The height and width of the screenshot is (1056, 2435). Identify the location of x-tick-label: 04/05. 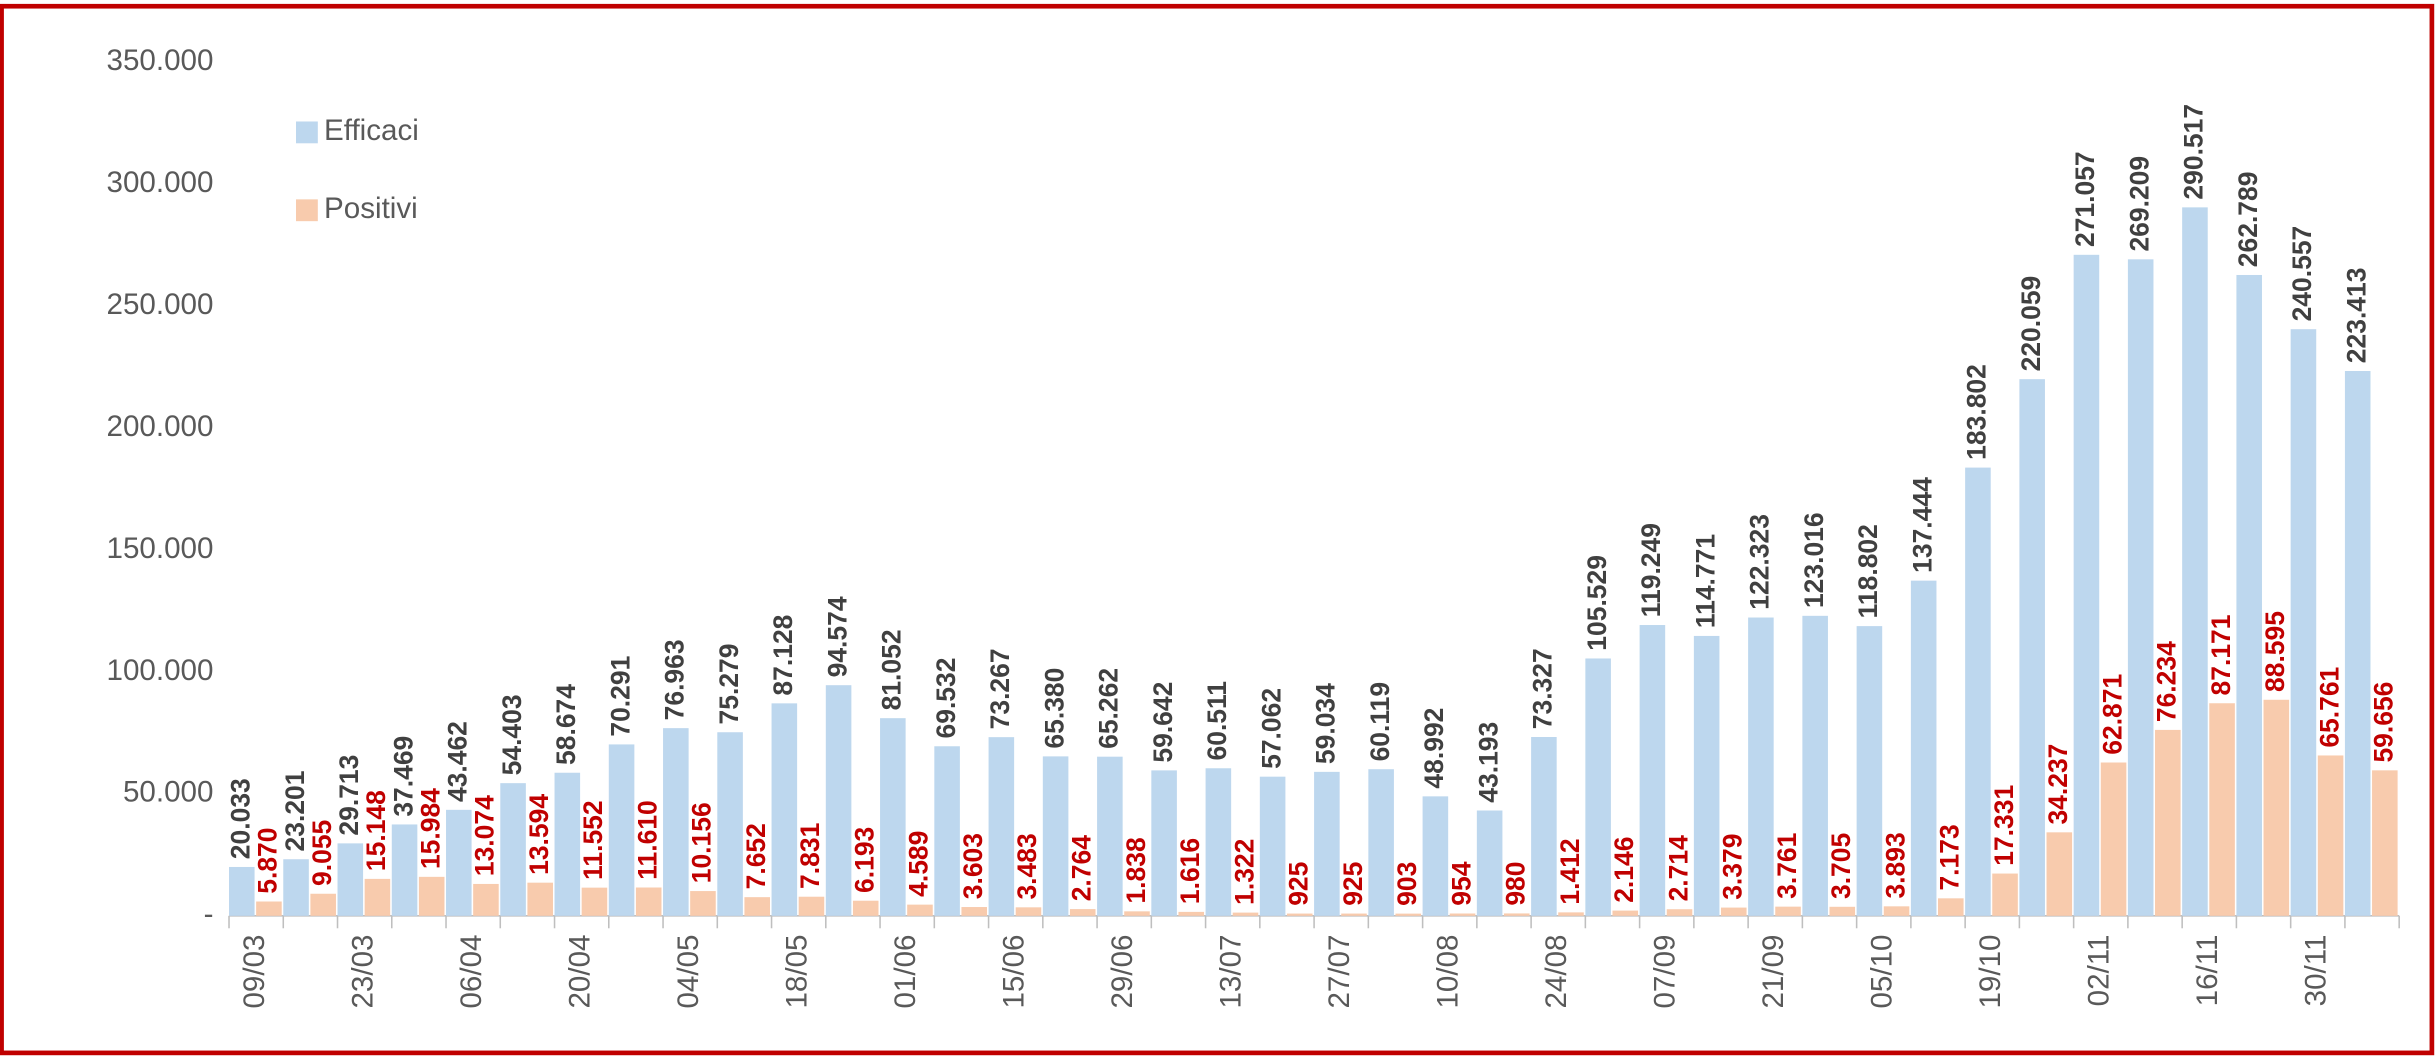
(688, 972).